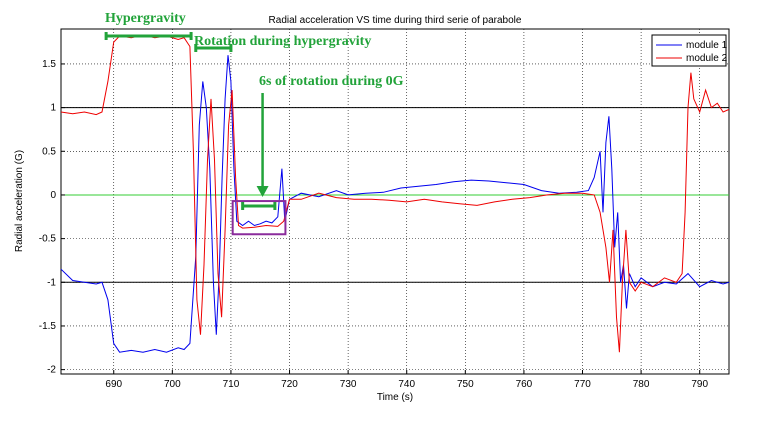  Describe the element at coordinates (699, 384) in the screenshot. I see `x-tick-label: 790` at that location.